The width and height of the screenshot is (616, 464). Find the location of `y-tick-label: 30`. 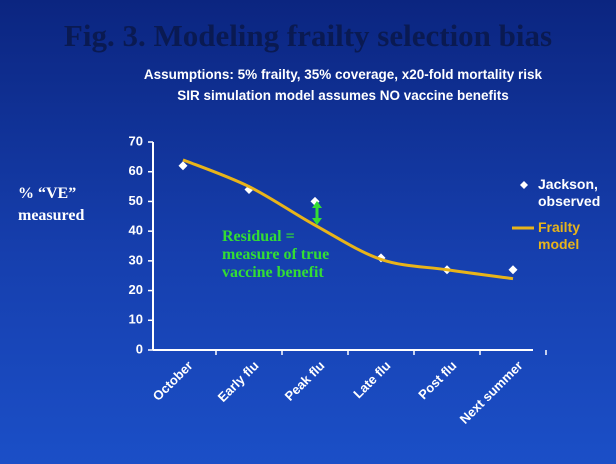

y-tick-label: 30 is located at coordinates (136, 259).